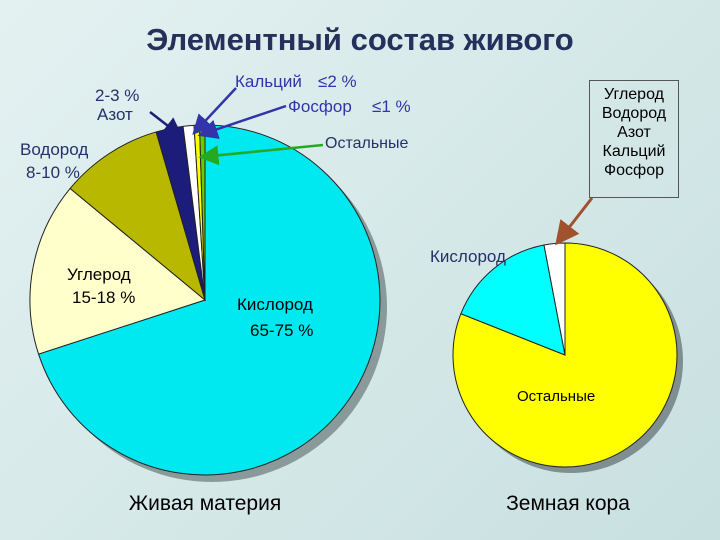  Describe the element at coordinates (391, 106) in the screenshot. I see `slice-label: ≤1 %` at that location.